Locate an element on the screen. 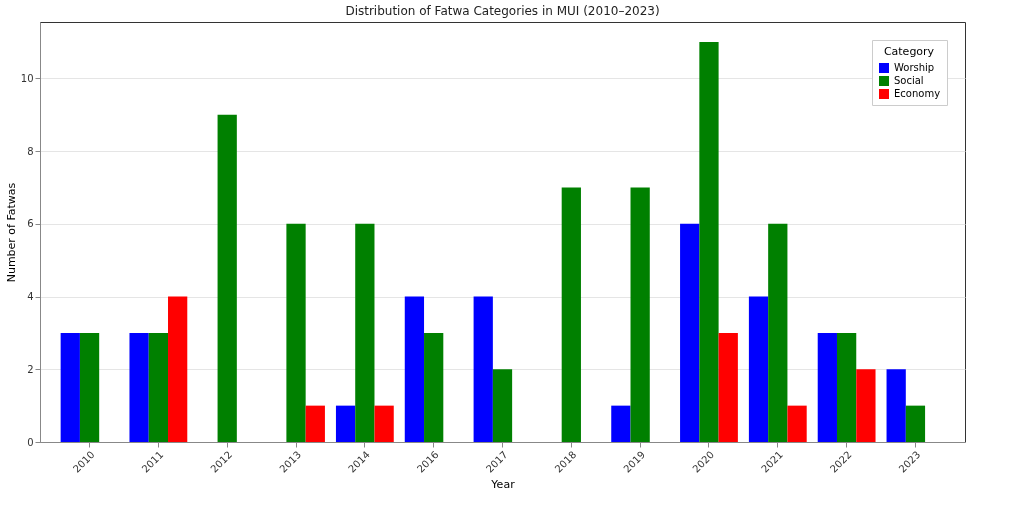 This screenshot has height=510, width=1036. y-tick-label: 6 is located at coordinates (30, 224).